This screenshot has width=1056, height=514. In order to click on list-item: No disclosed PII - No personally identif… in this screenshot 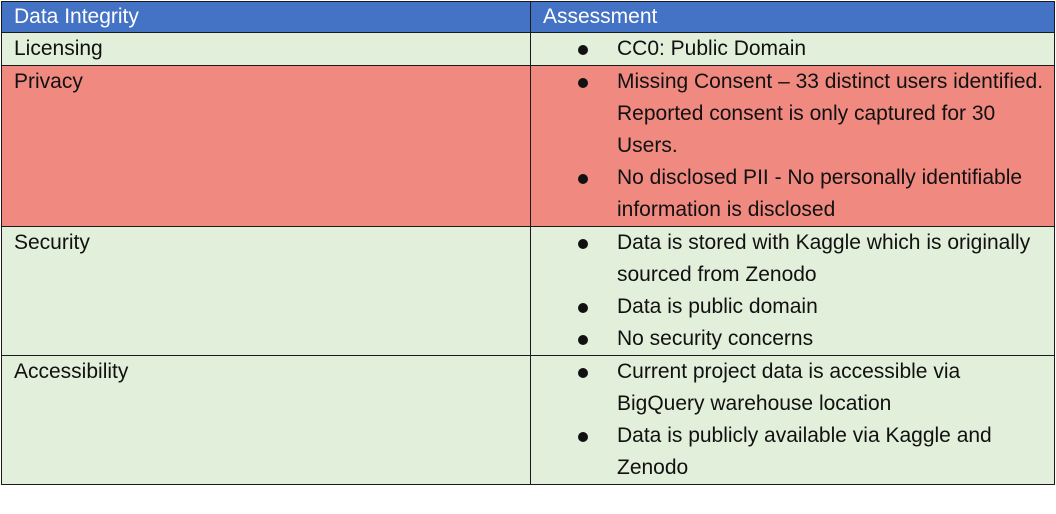, I will do `click(795, 194)`.